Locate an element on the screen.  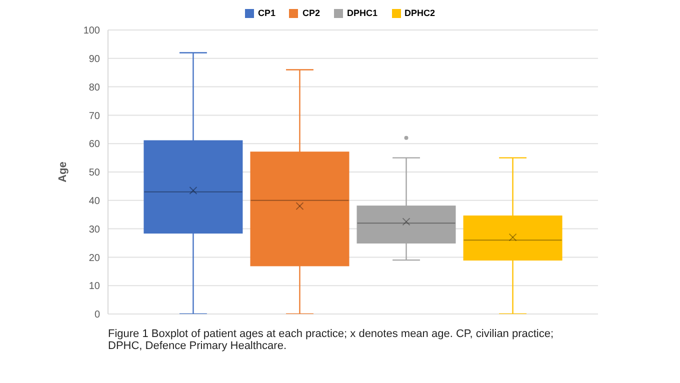
y-tick-label: 80 is located at coordinates (94, 88).